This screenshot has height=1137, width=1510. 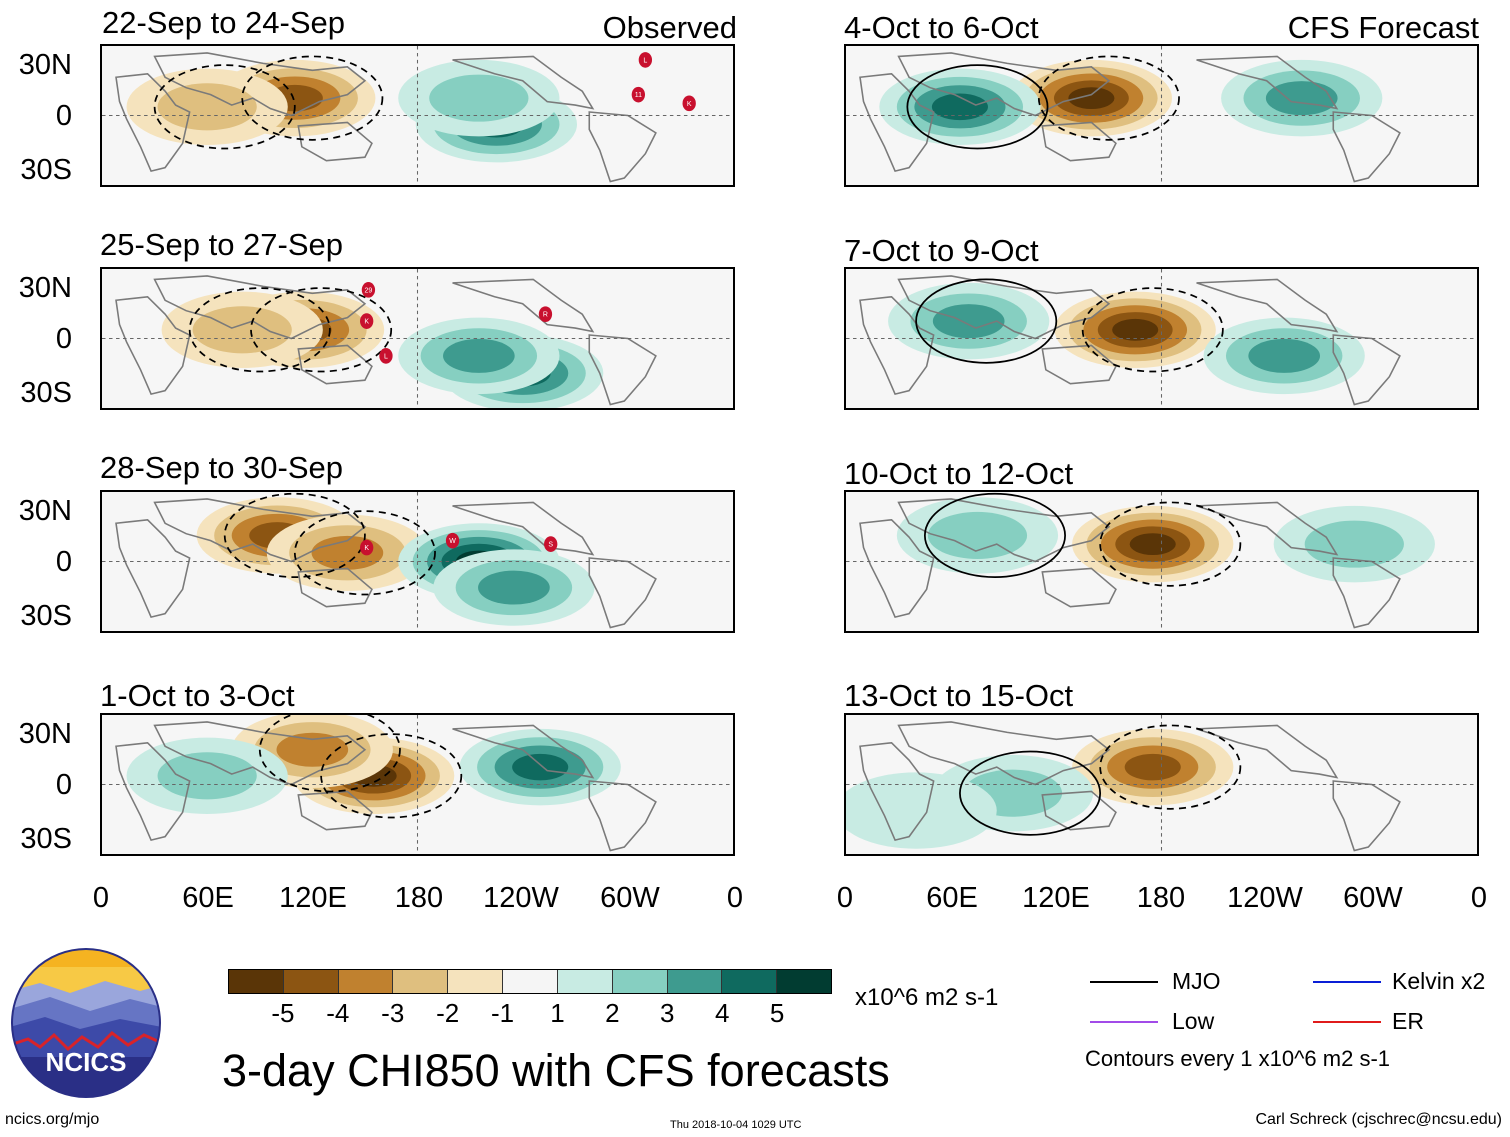 I want to click on footer-website: ncics.org/mjo, so click(x=52, y=1119).